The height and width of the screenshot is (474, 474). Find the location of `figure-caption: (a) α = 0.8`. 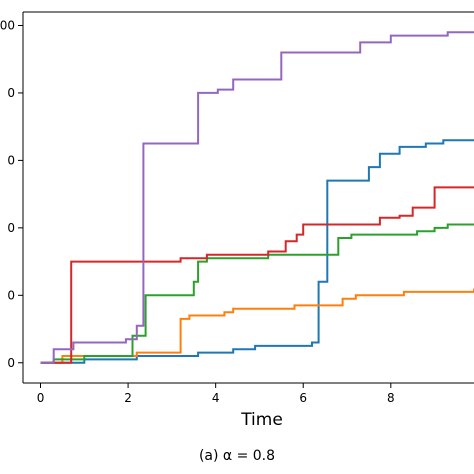

figure-caption: (a) α = 0.8 is located at coordinates (237, 456).